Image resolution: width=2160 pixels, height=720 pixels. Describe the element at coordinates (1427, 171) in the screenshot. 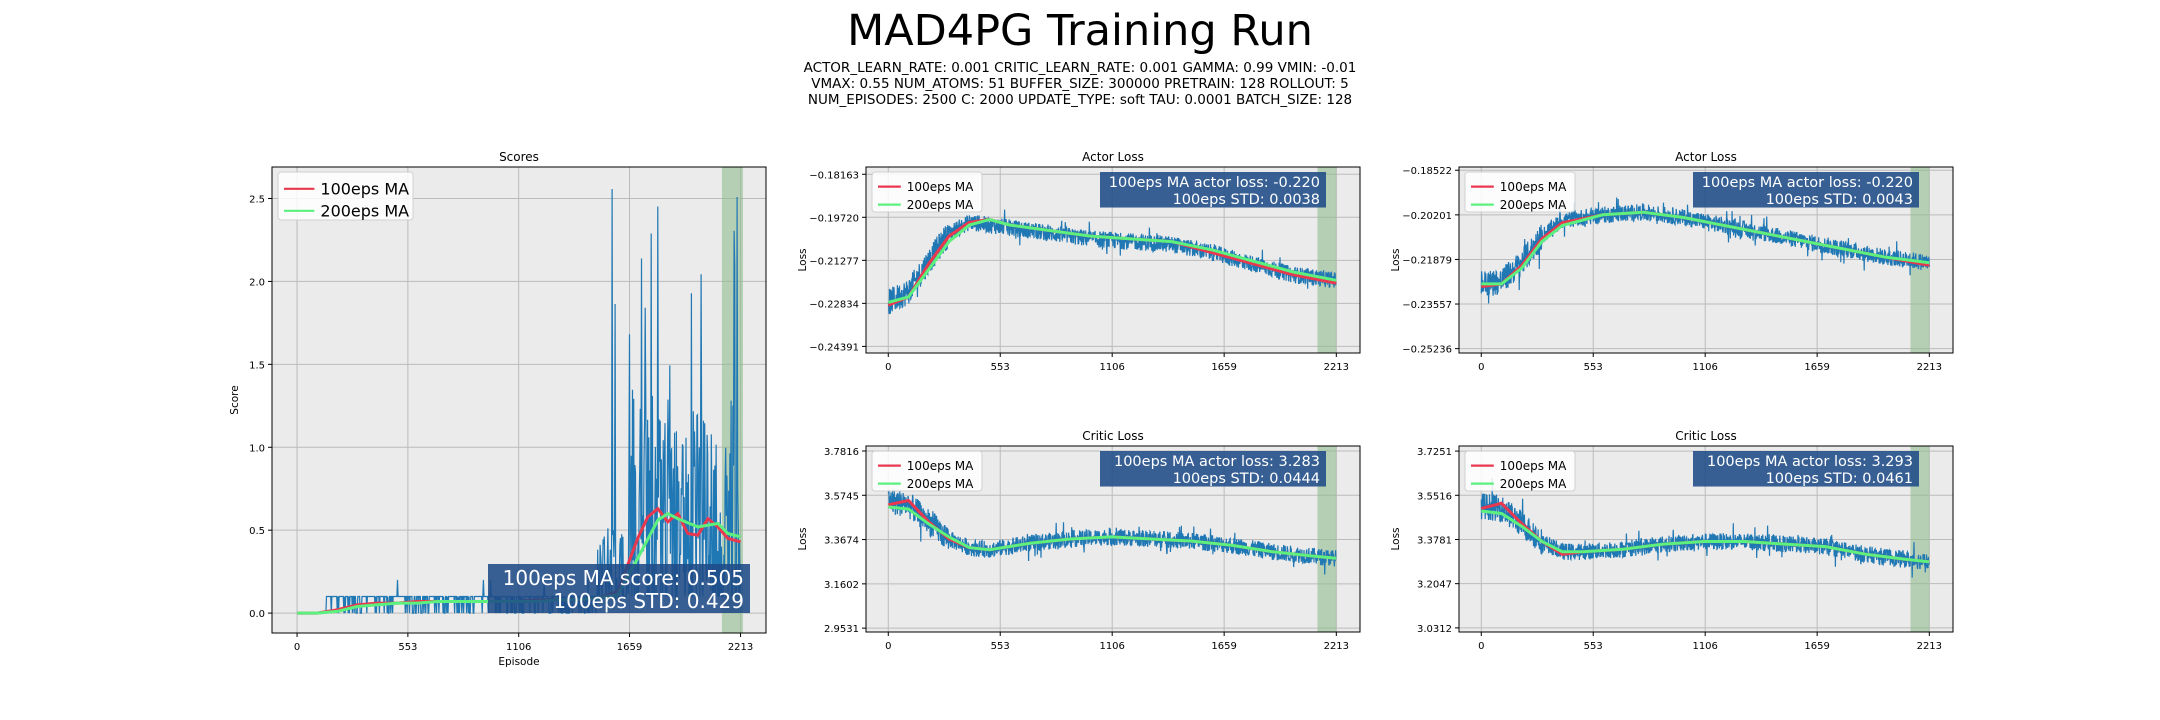

I see `y-tick-label: −0.18522` at that location.